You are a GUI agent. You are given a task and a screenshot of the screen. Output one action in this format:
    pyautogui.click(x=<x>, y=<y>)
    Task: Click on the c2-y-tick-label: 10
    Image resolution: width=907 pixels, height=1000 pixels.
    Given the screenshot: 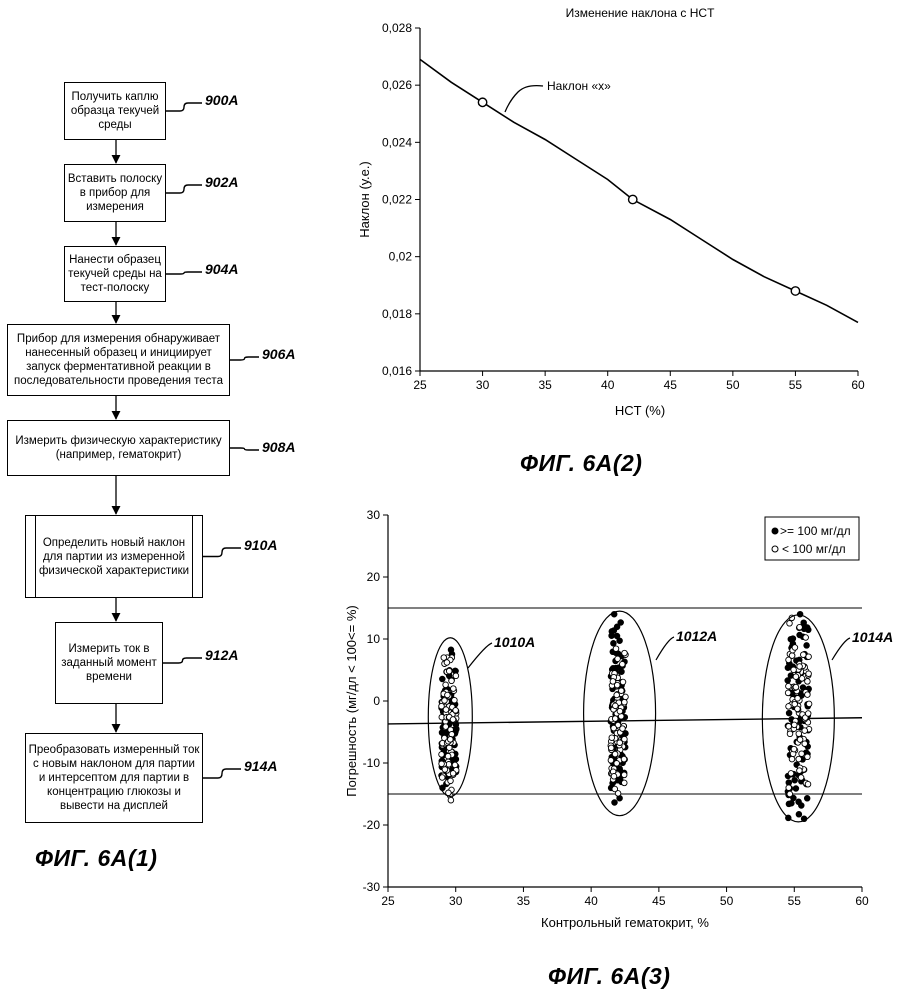 What is the action you would take?
    pyautogui.click(x=374, y=639)
    